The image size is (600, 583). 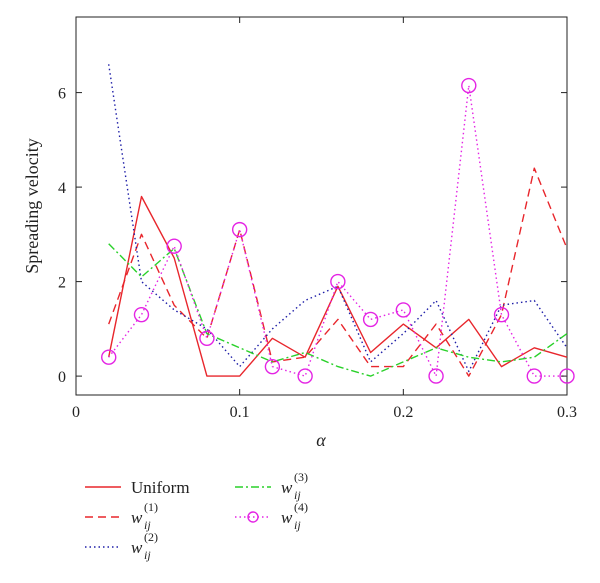 I want to click on y-tick-label: 4, so click(x=62, y=188).